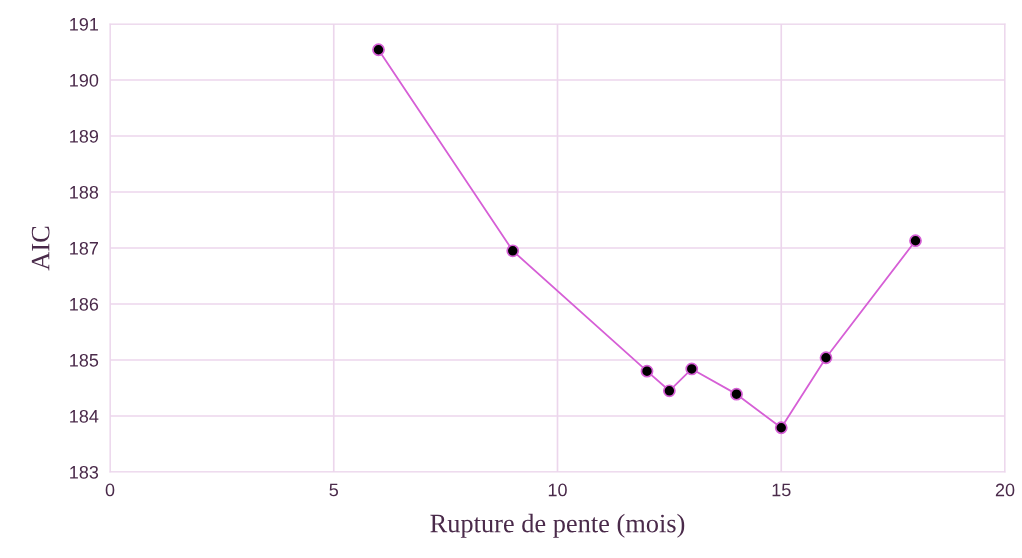 The width and height of the screenshot is (1022, 558). Describe the element at coordinates (84, 360) in the screenshot. I see `y-tick-label: 185` at that location.